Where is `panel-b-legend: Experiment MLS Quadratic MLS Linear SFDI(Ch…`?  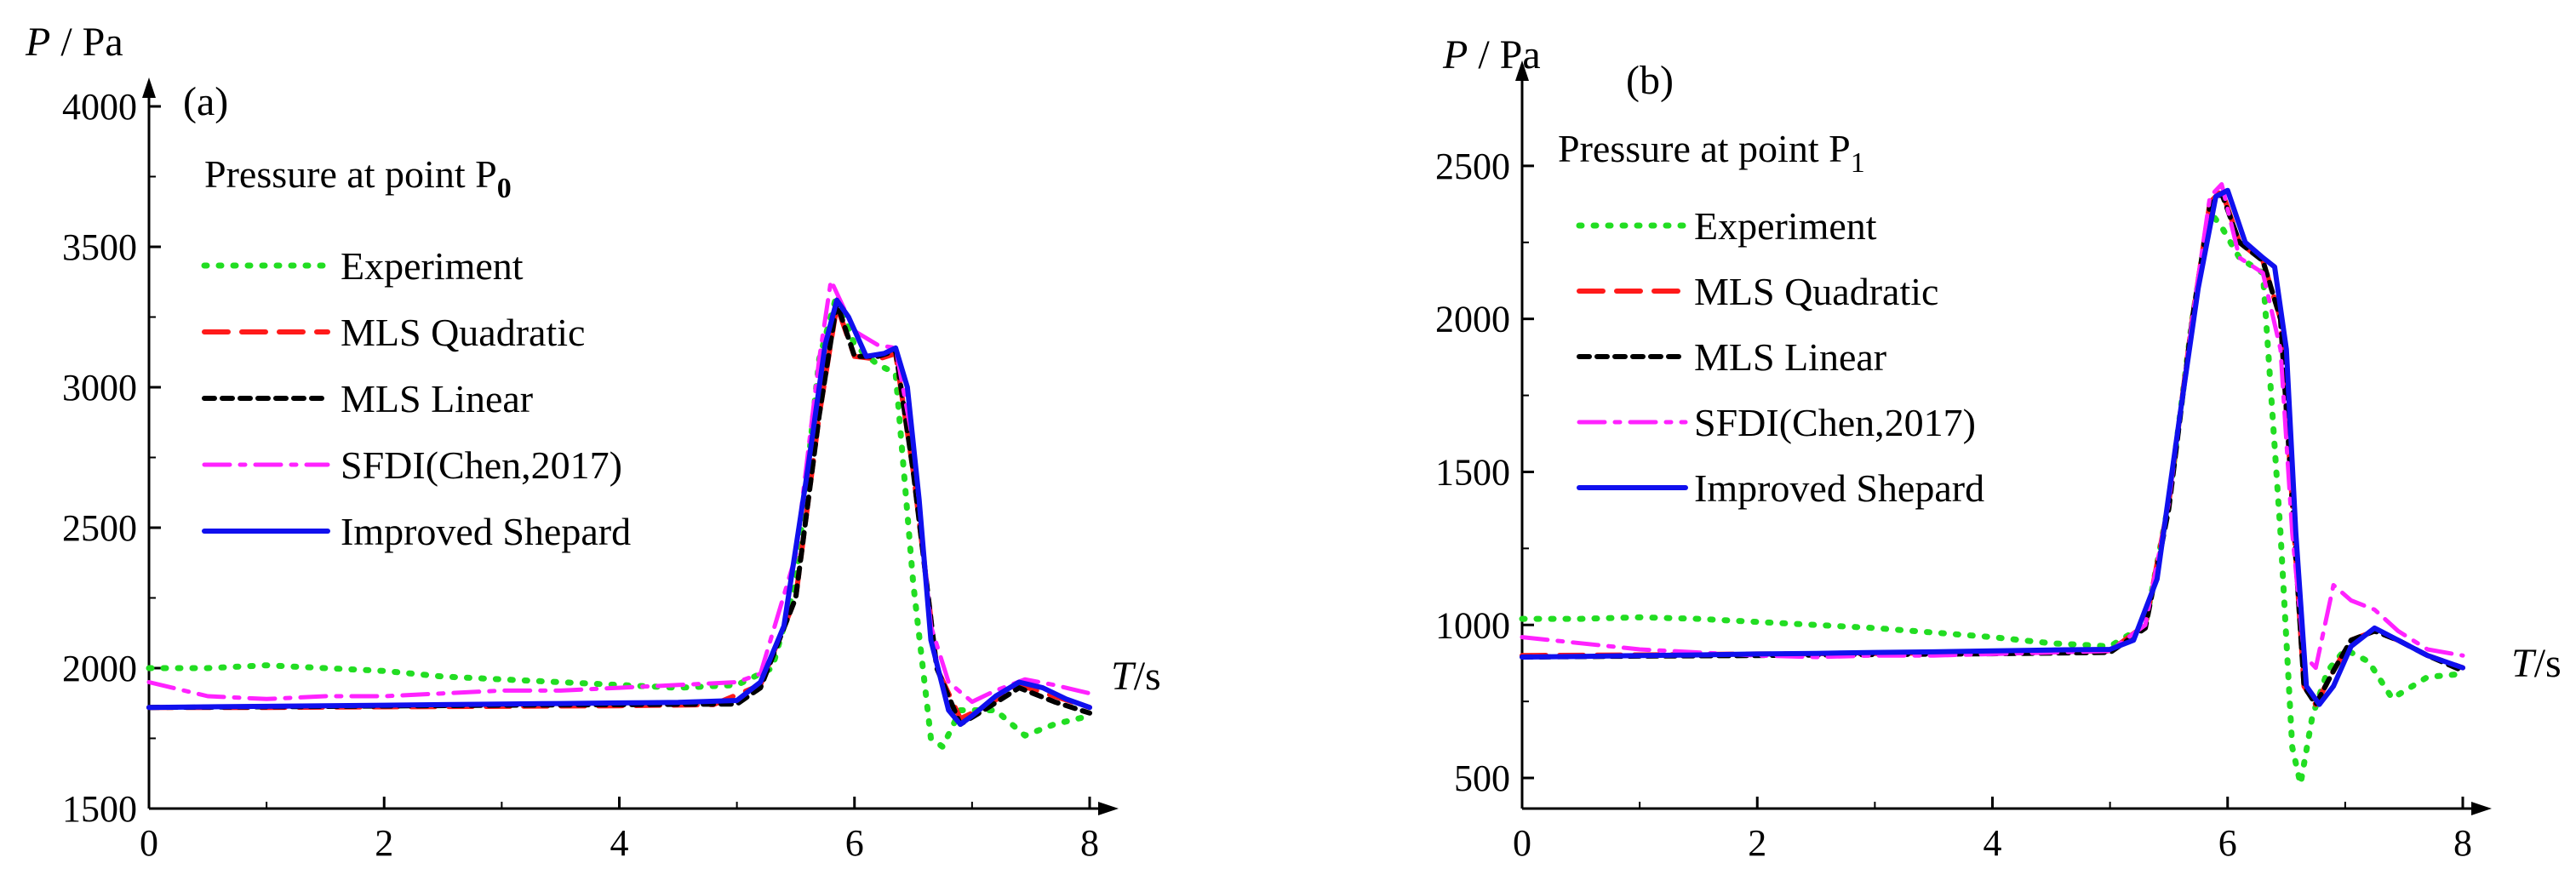
panel-b-legend: Experiment MLS Quadratic MLS Linear SFDI(Ch… is located at coordinates (1780, 357).